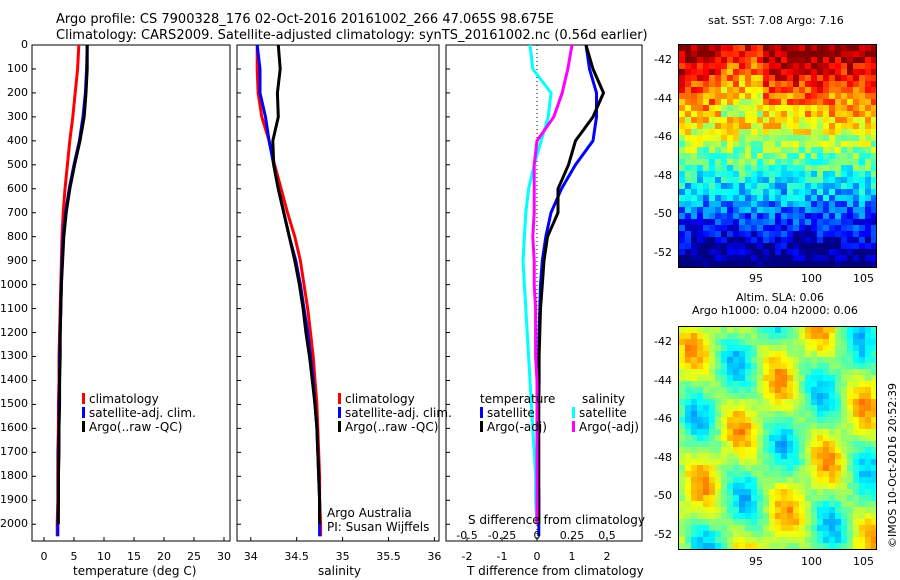  Describe the element at coordinates (14, 332) in the screenshot. I see `depth-tick-label: 1200` at that location.